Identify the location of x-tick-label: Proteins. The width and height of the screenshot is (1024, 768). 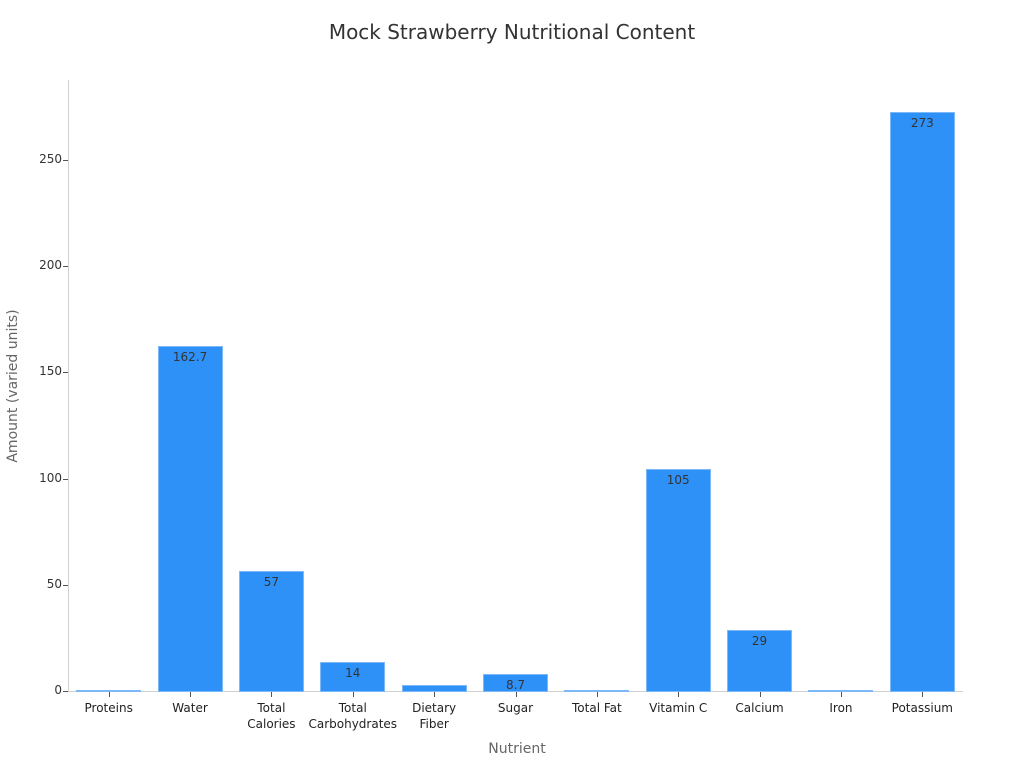
(108, 708).